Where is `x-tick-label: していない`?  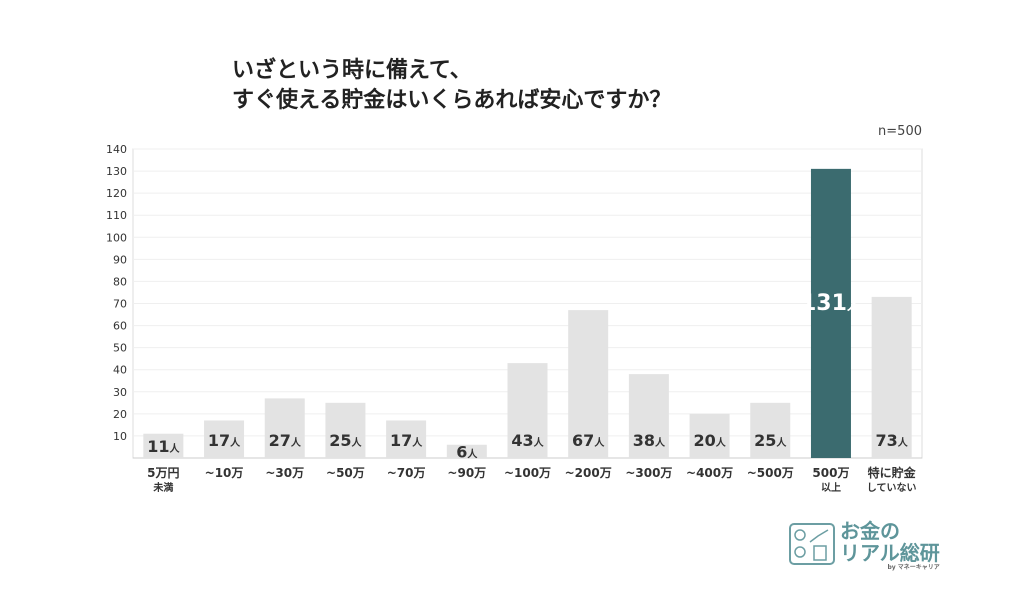
x-tick-label: していない is located at coordinates (892, 488).